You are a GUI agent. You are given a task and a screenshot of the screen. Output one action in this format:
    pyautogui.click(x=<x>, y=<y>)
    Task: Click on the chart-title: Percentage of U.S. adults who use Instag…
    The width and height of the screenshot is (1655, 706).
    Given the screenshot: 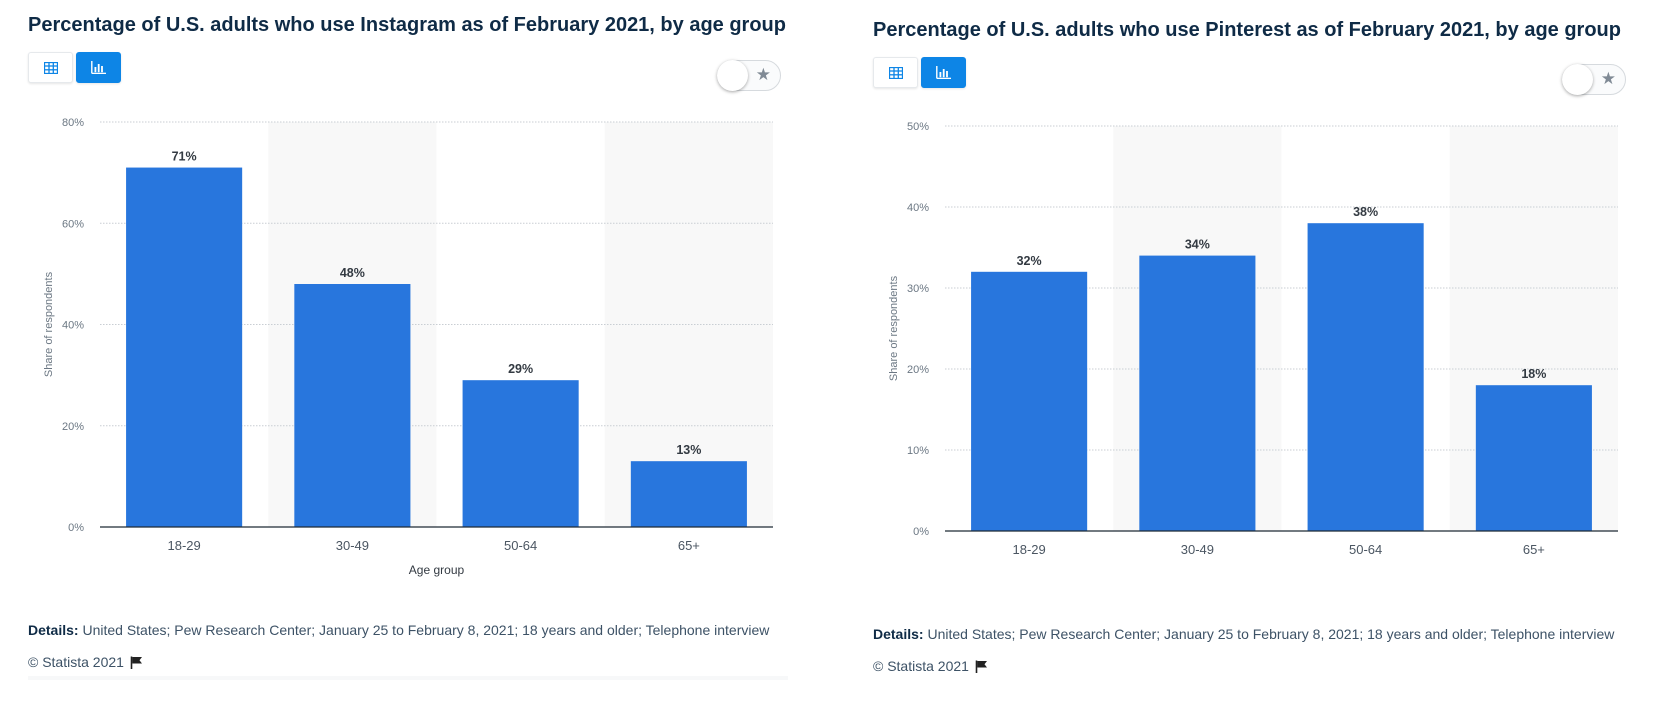 What is the action you would take?
    pyautogui.click(x=407, y=25)
    